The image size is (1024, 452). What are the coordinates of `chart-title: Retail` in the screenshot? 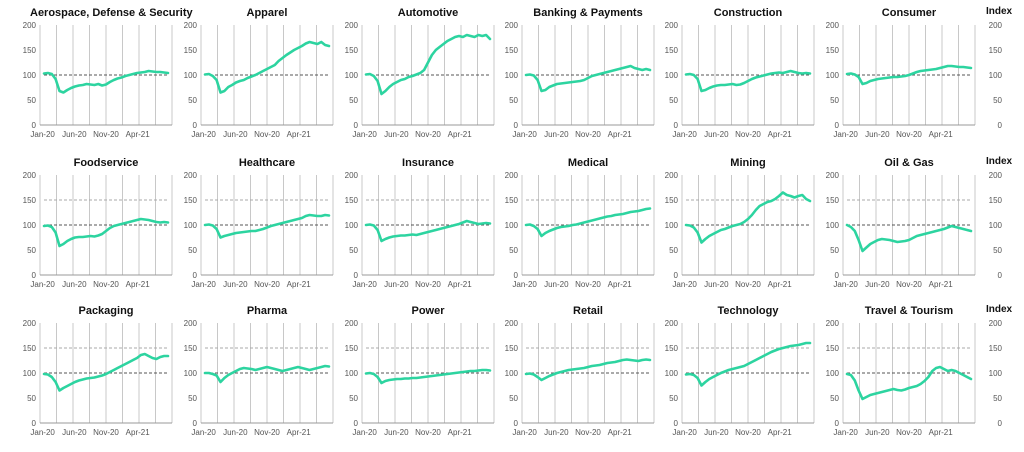 It's located at (588, 311).